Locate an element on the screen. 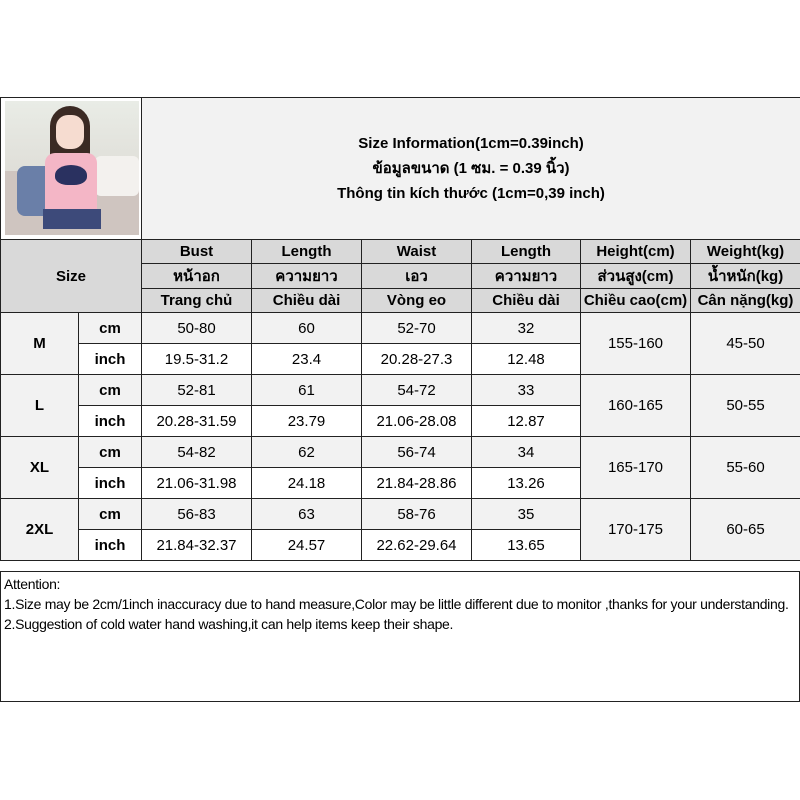  column-header-th: น้ำหนัก(kg) is located at coordinates (744, 276).